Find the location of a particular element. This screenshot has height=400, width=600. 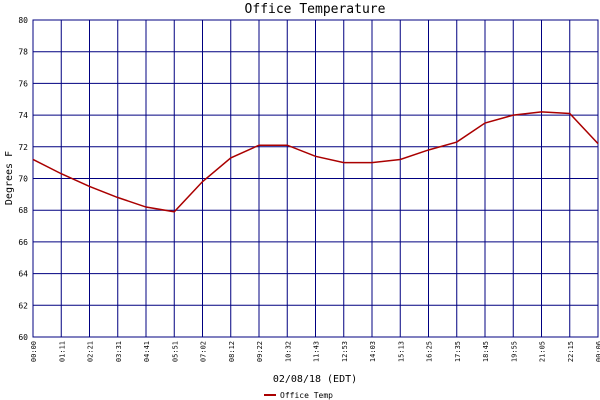

y-tick-label: 64 is located at coordinates (23, 274).